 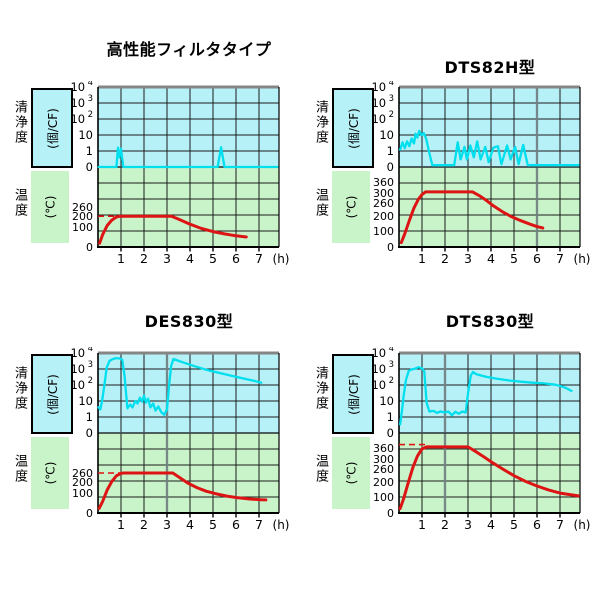 What do you see at coordinates (490, 67) in the screenshot?
I see `chart-title: DTS82H型` at bounding box center [490, 67].